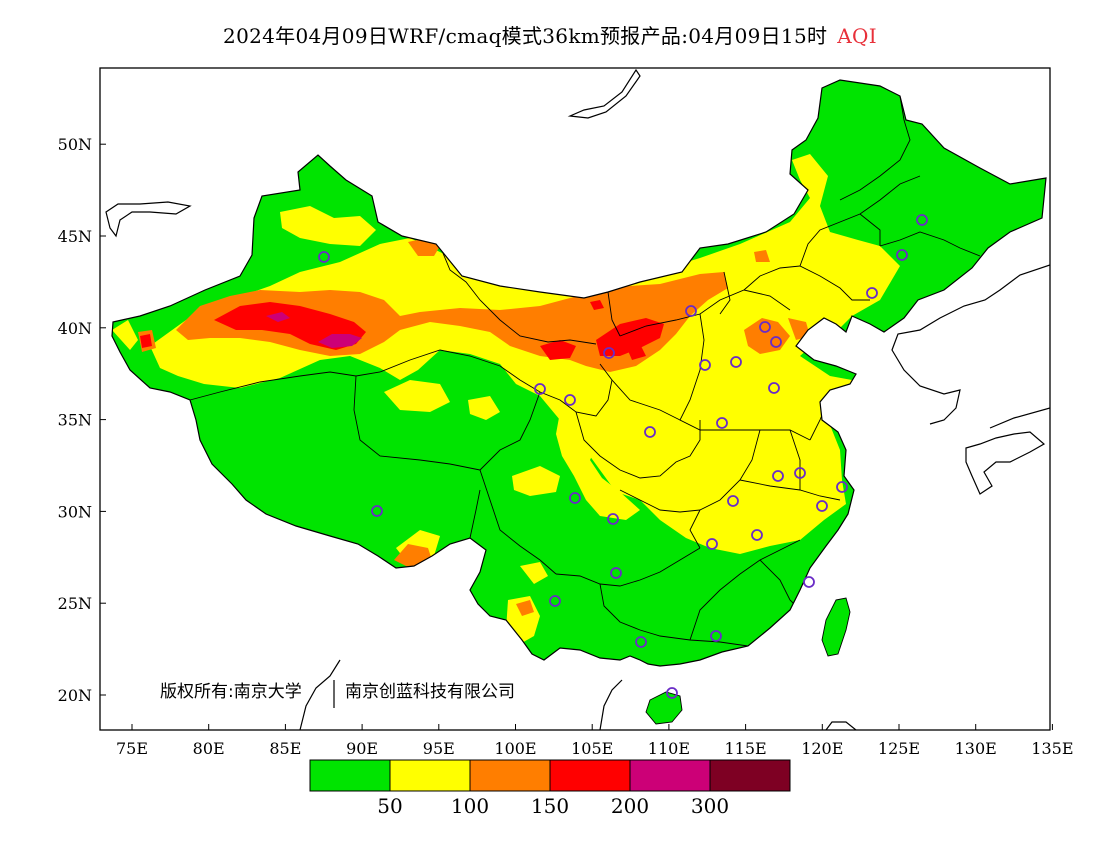 This screenshot has height=850, width=1100. I want to click on lon-tick-label: 100E, so click(515, 748).